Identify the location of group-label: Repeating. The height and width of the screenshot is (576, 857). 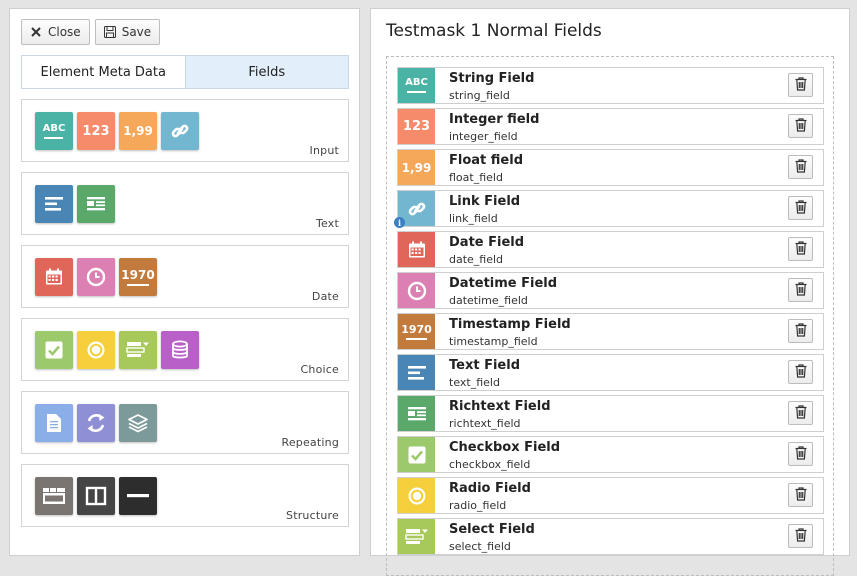
(310, 442).